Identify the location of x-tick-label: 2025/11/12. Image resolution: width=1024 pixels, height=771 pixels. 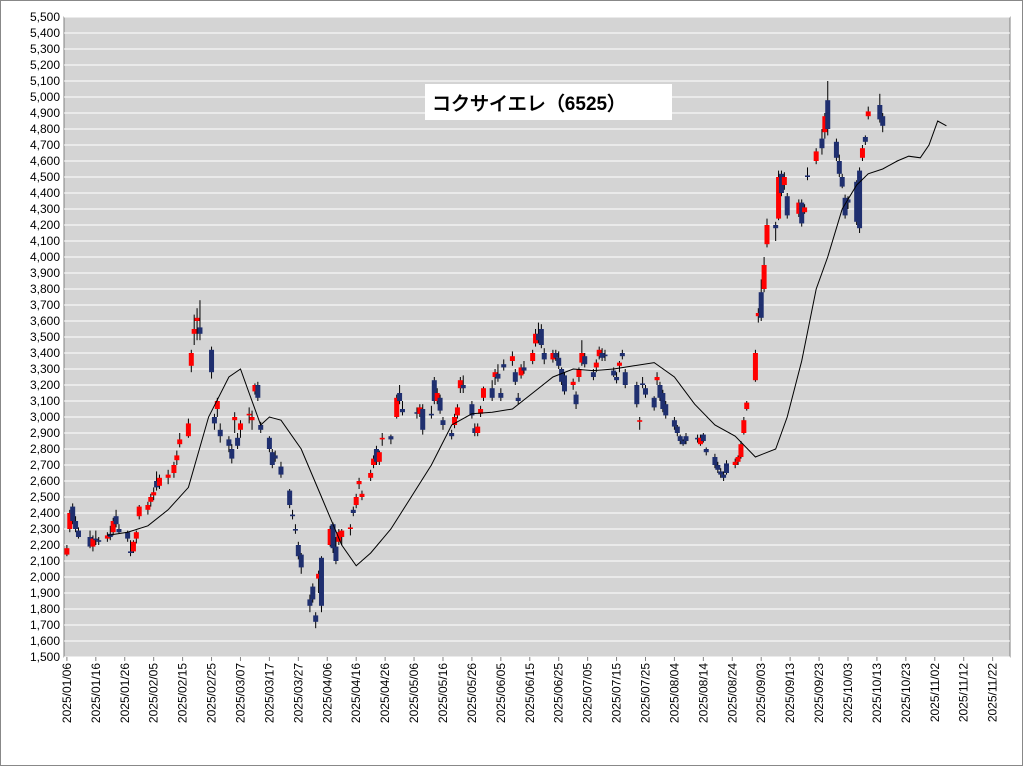
(964, 692).